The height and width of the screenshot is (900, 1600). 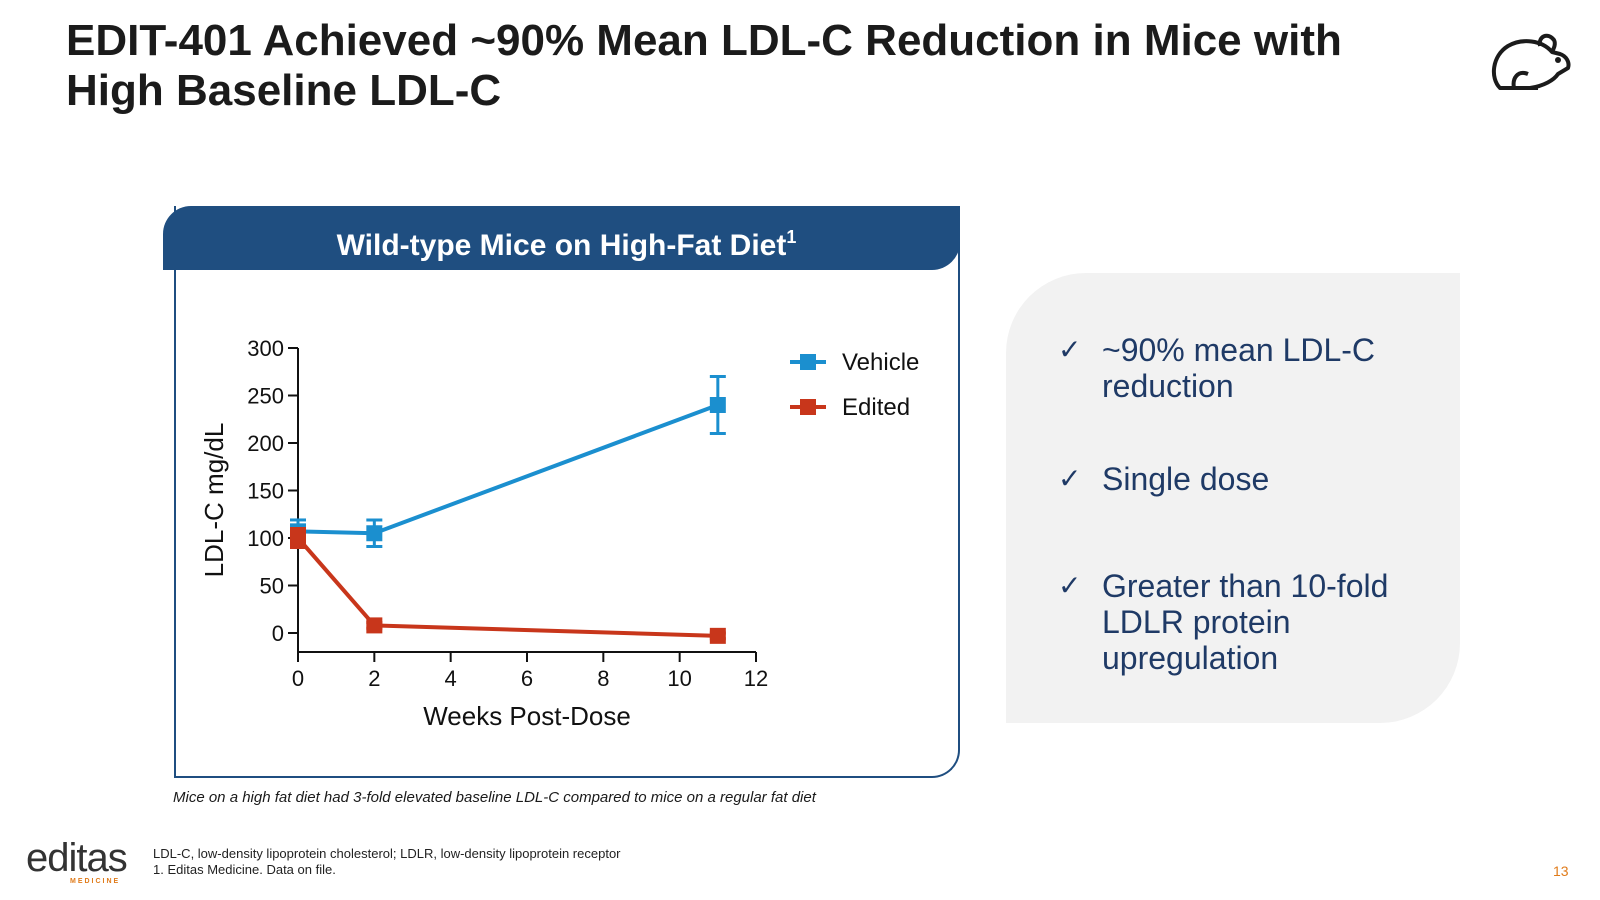 What do you see at coordinates (265, 491) in the screenshot?
I see `y-tick-label: 150` at bounding box center [265, 491].